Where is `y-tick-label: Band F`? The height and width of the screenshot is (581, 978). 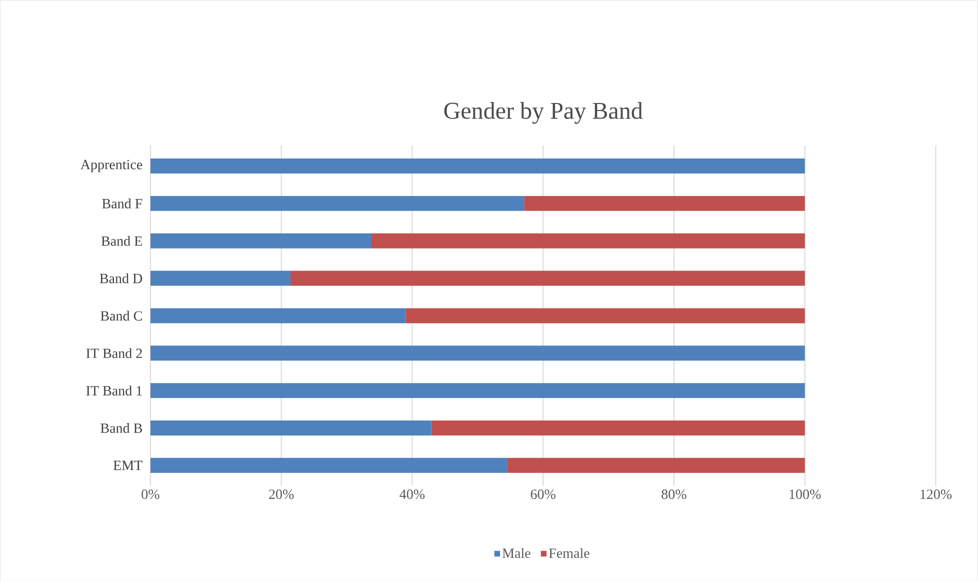
y-tick-label: Band F is located at coordinates (122, 203).